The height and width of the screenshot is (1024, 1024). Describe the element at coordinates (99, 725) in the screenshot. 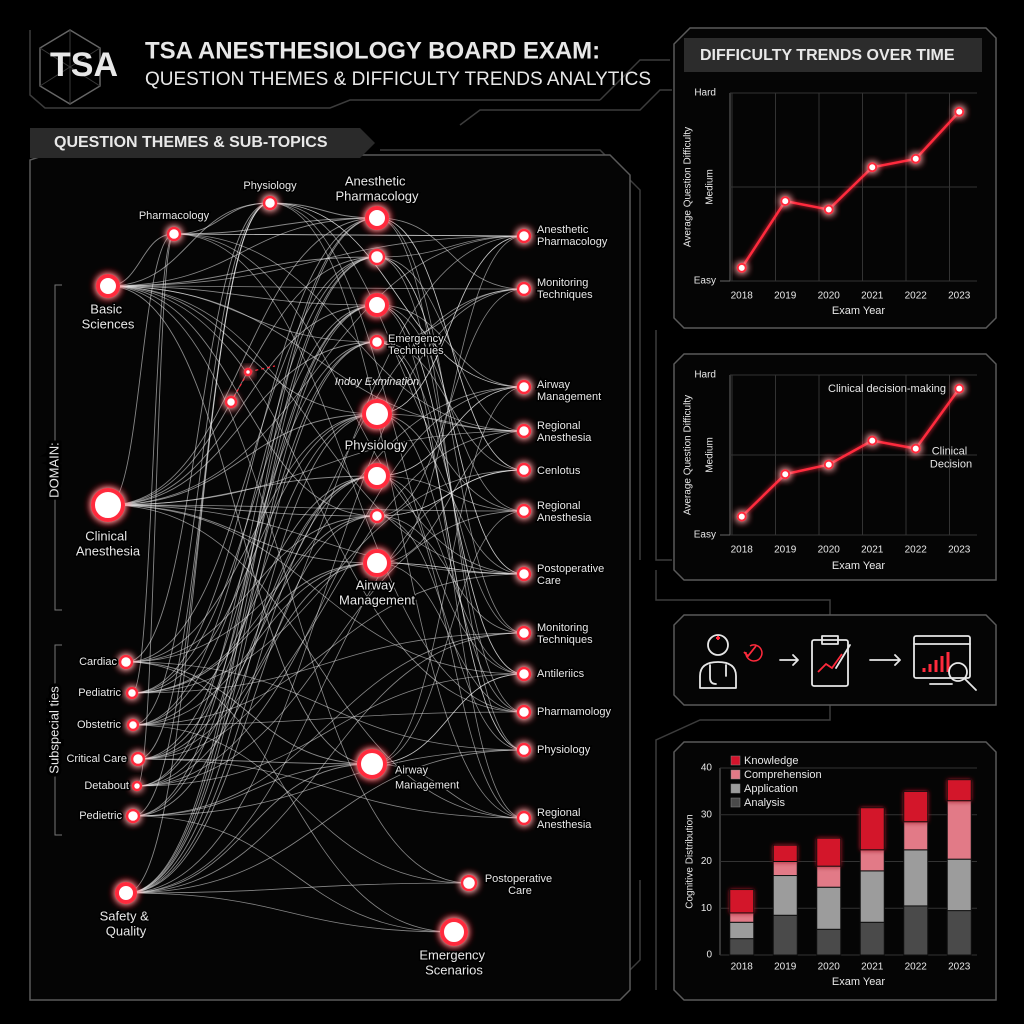

I see `node-label: Obstetric` at that location.